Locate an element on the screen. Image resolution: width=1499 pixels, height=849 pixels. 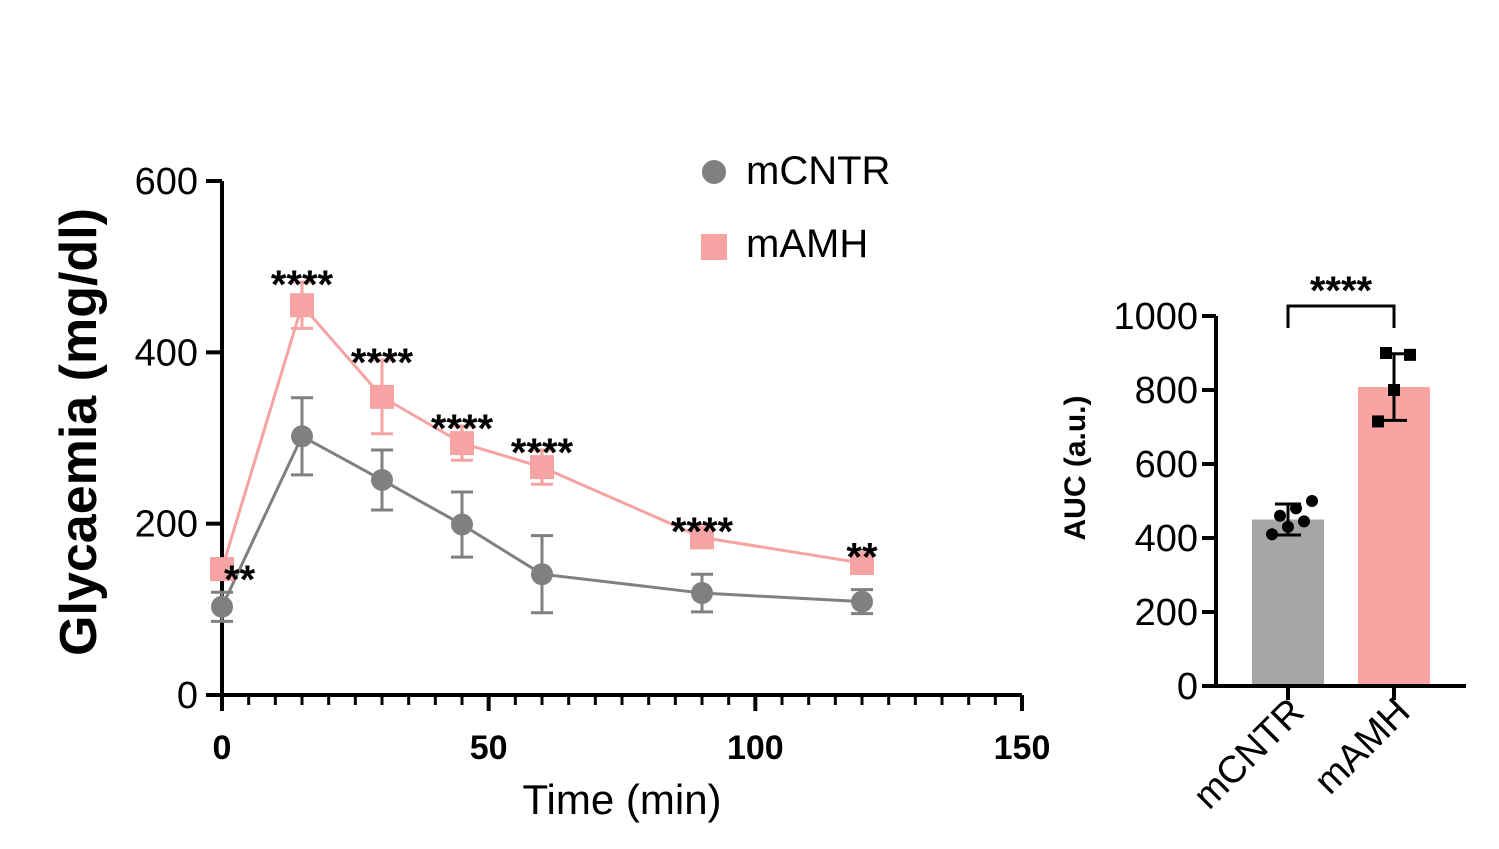
legend-marker-mCNTR is located at coordinates (714, 172).